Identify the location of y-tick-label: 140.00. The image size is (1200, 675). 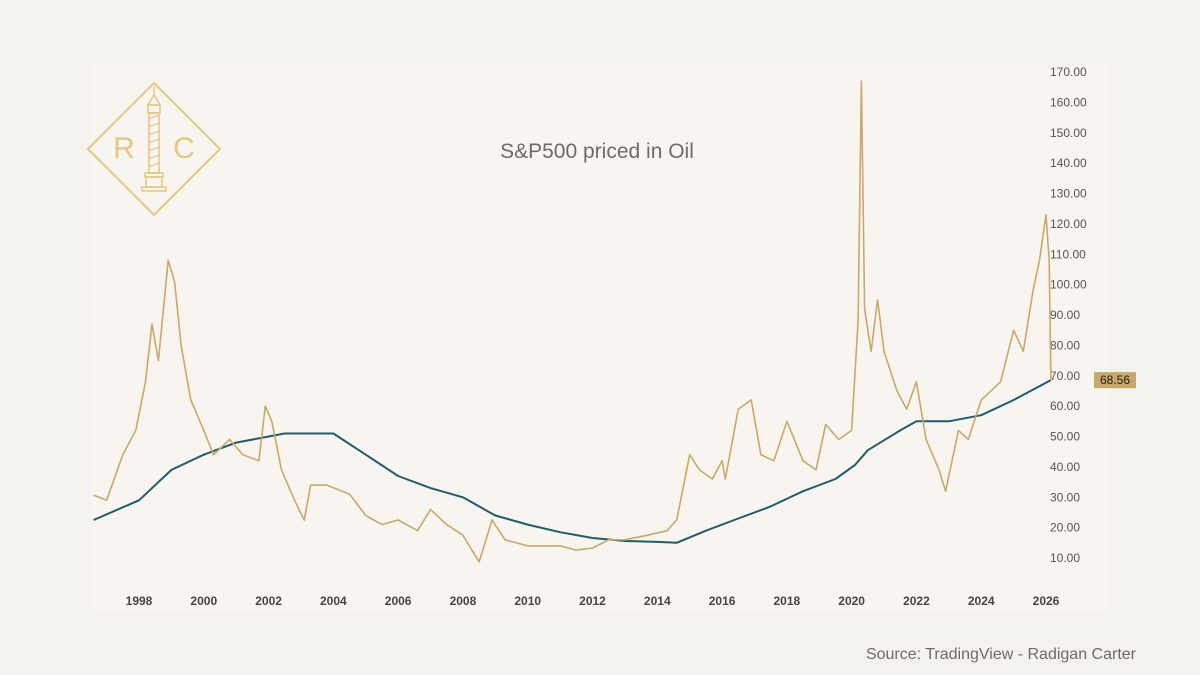
(1068, 163).